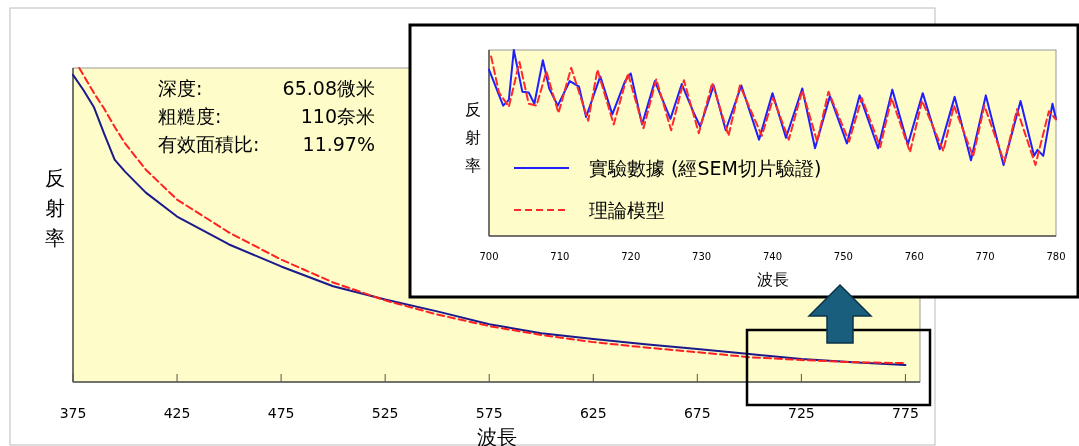 The width and height of the screenshot is (1079, 446). I want to click on x-tick-label: 525, so click(385, 413).